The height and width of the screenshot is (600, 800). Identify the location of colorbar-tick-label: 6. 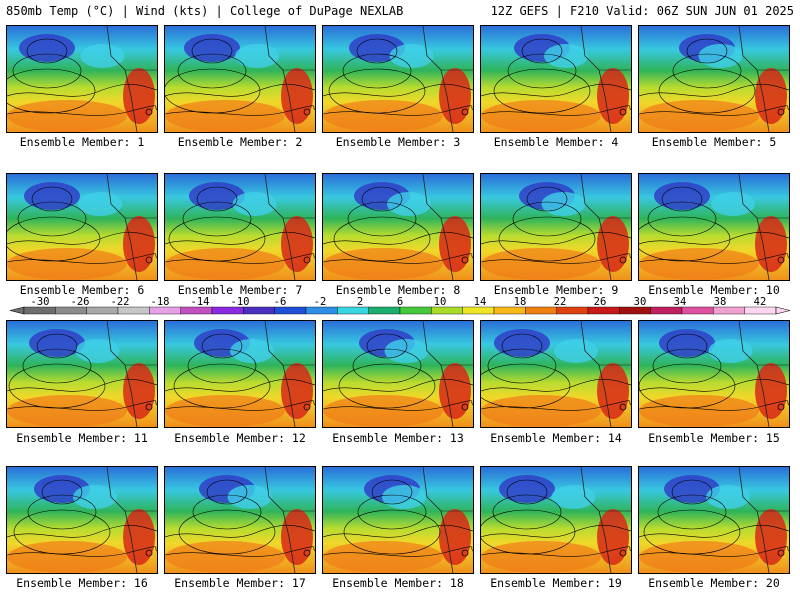
(400, 302).